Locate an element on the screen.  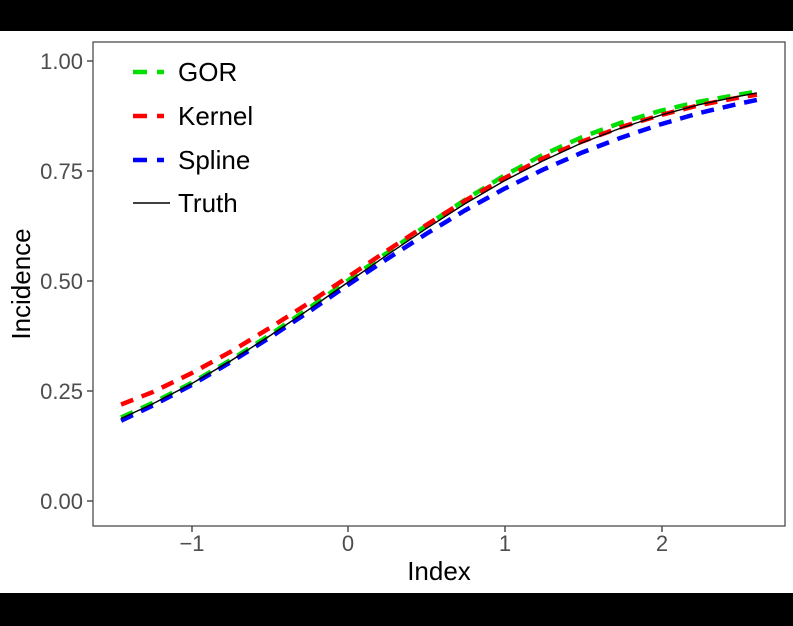
y-tick-label: 0.50 is located at coordinates (61, 281).